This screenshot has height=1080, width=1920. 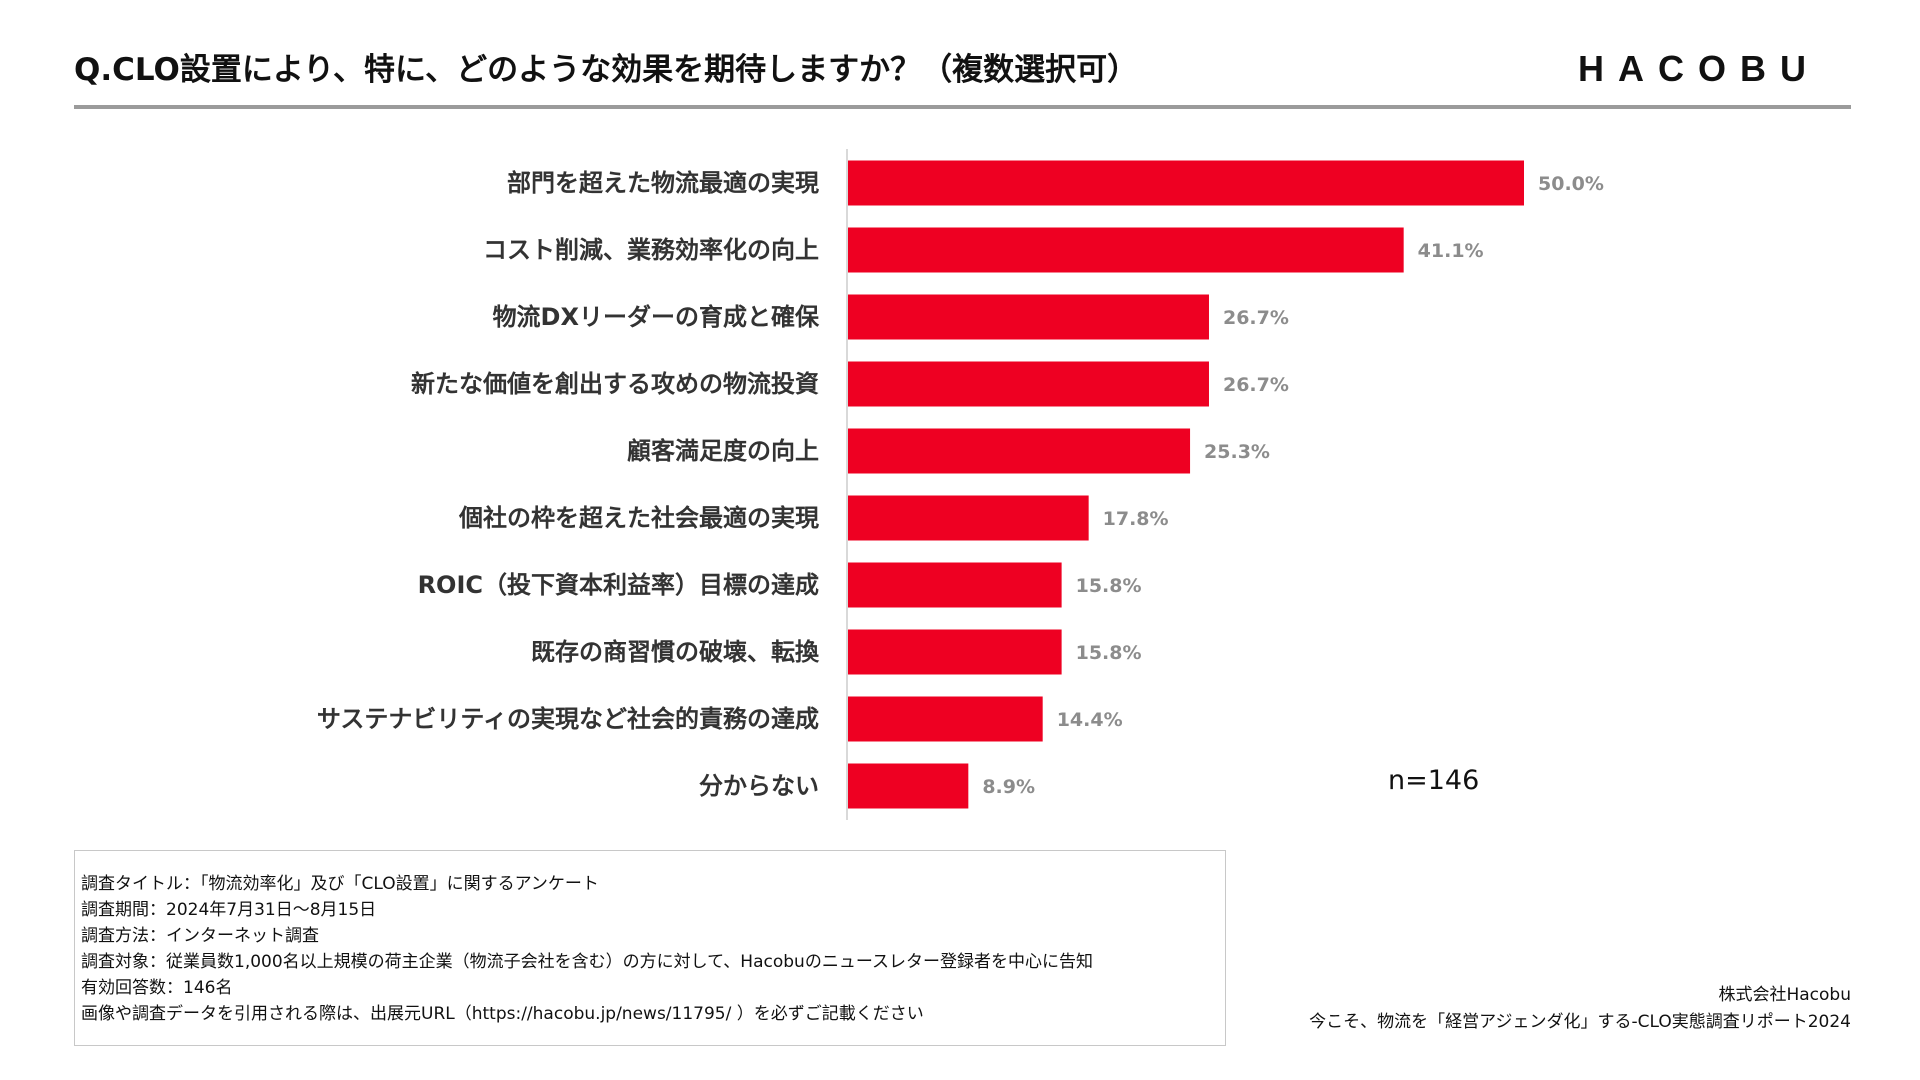 What do you see at coordinates (1434, 780) in the screenshot?
I see `sample-size-annotation: n=146` at bounding box center [1434, 780].